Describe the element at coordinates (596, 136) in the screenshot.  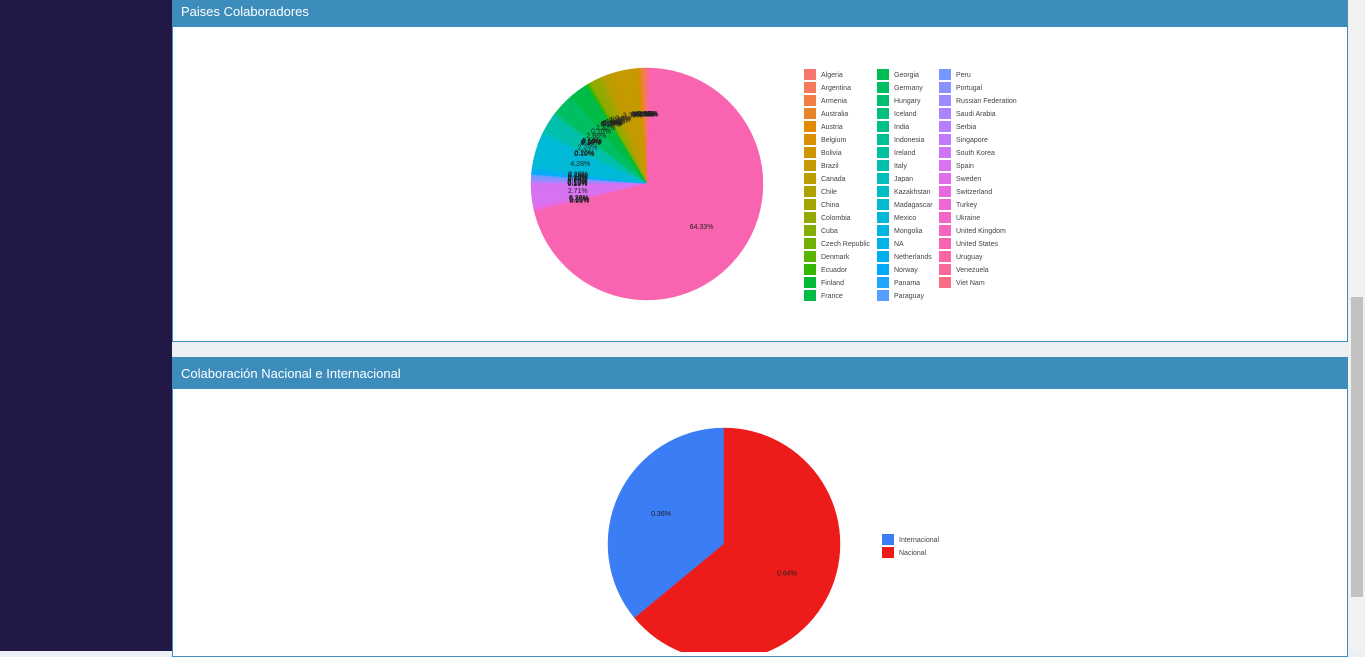
I see `slice-label: 2.66%` at that location.